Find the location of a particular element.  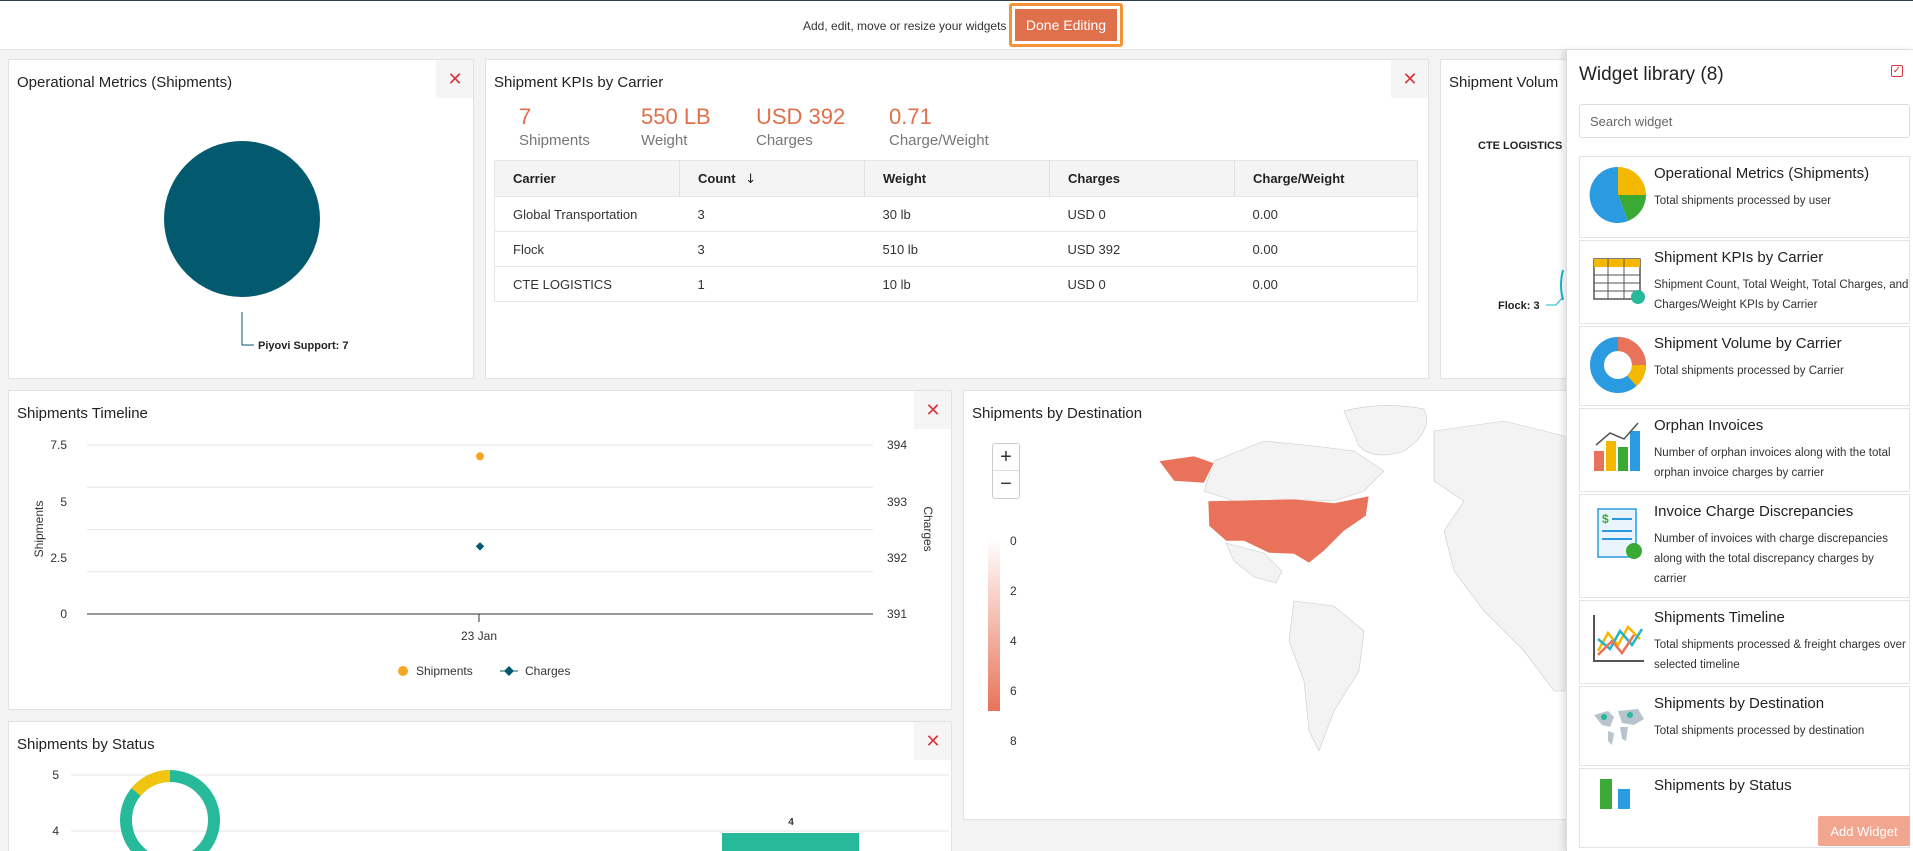

shipments-status-widget: Shipments by Status ✕ 5 4 4 is located at coordinates (480, 786).